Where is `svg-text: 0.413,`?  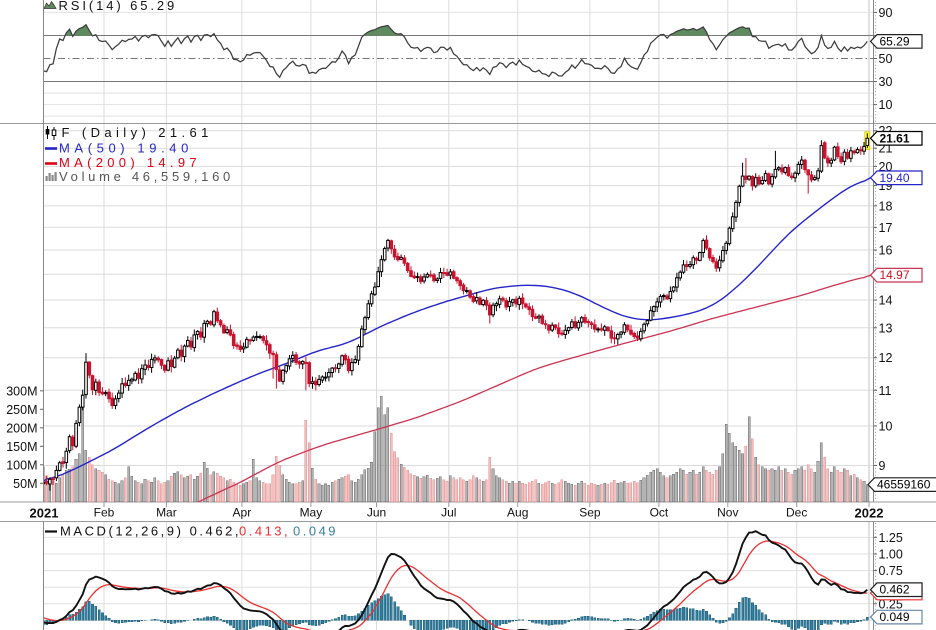
svg-text: 0.413, is located at coordinates (264, 531).